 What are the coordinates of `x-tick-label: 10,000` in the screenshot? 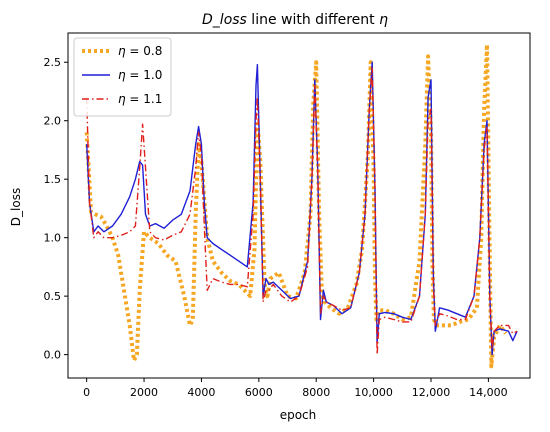 It's located at (373, 392).